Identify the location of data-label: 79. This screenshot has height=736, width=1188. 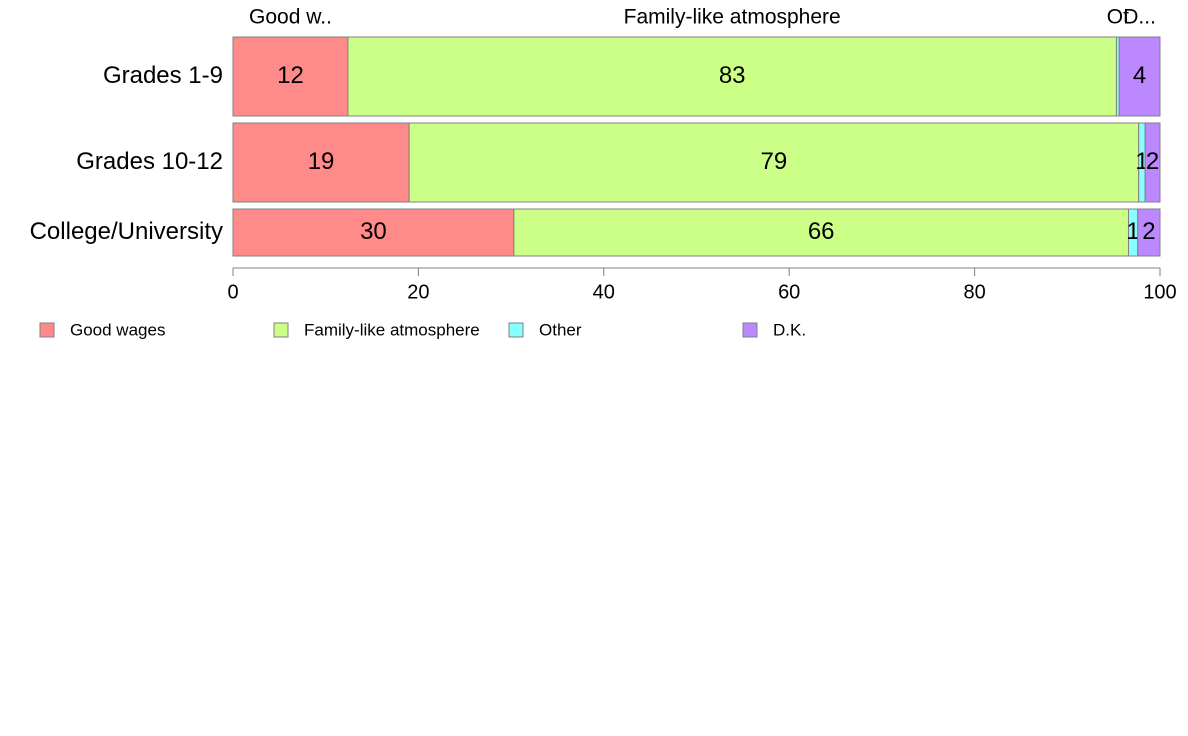
(774, 161).